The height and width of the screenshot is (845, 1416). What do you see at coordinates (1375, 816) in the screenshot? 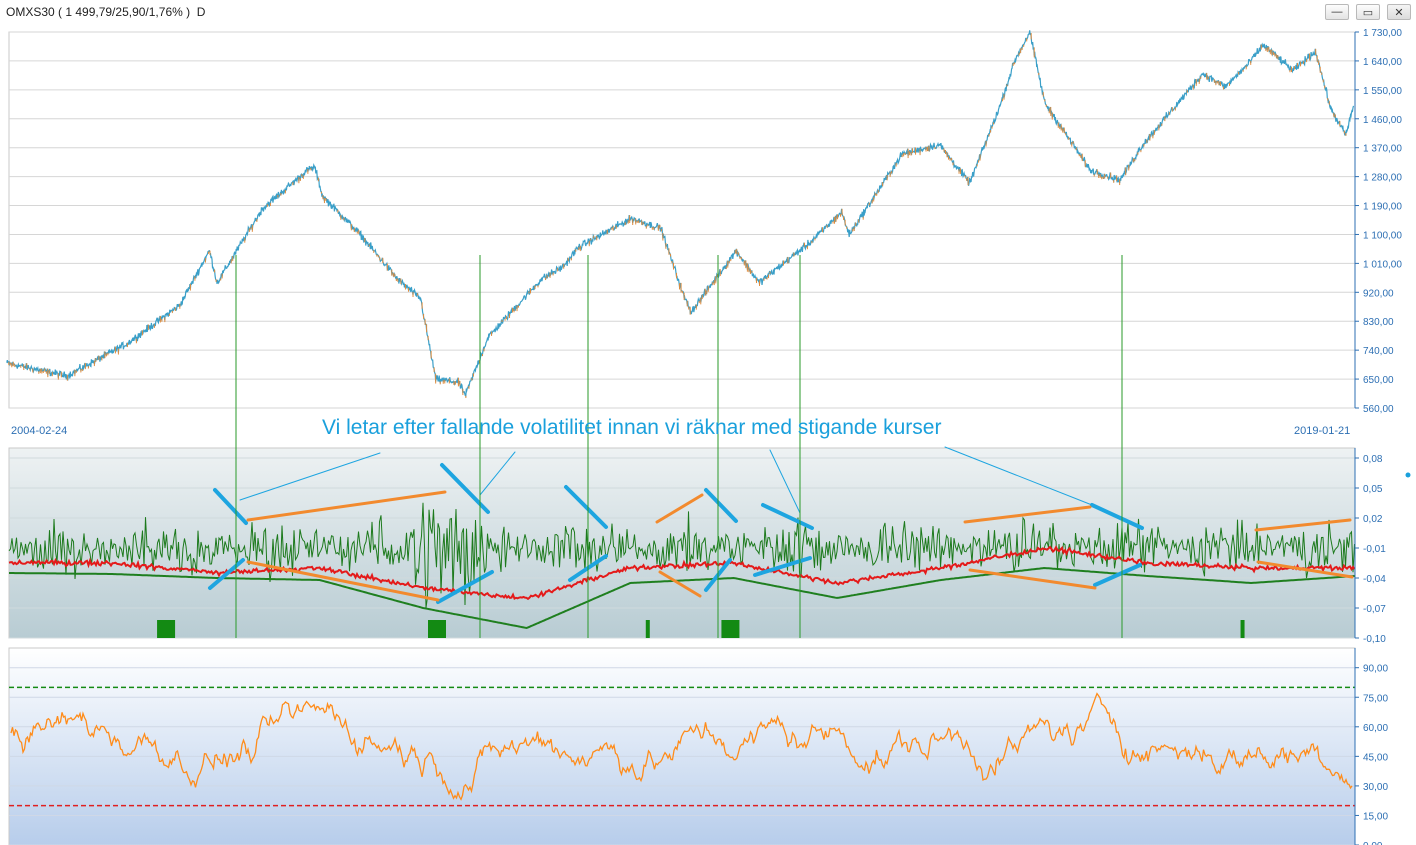
I see `osc-tick-label: 15,00` at bounding box center [1375, 816].